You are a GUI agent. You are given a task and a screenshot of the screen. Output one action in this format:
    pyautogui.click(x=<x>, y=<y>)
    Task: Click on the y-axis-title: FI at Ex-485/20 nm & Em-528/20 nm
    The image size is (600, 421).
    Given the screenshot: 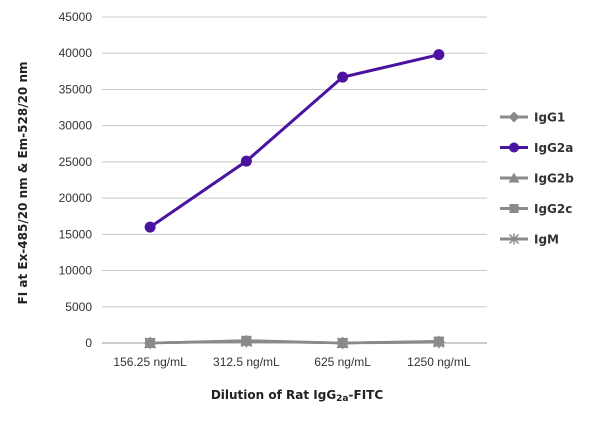 What is the action you would take?
    pyautogui.click(x=23, y=183)
    